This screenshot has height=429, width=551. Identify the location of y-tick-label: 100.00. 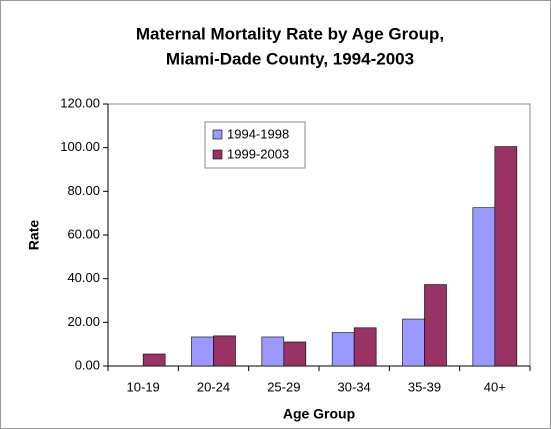
(80, 146).